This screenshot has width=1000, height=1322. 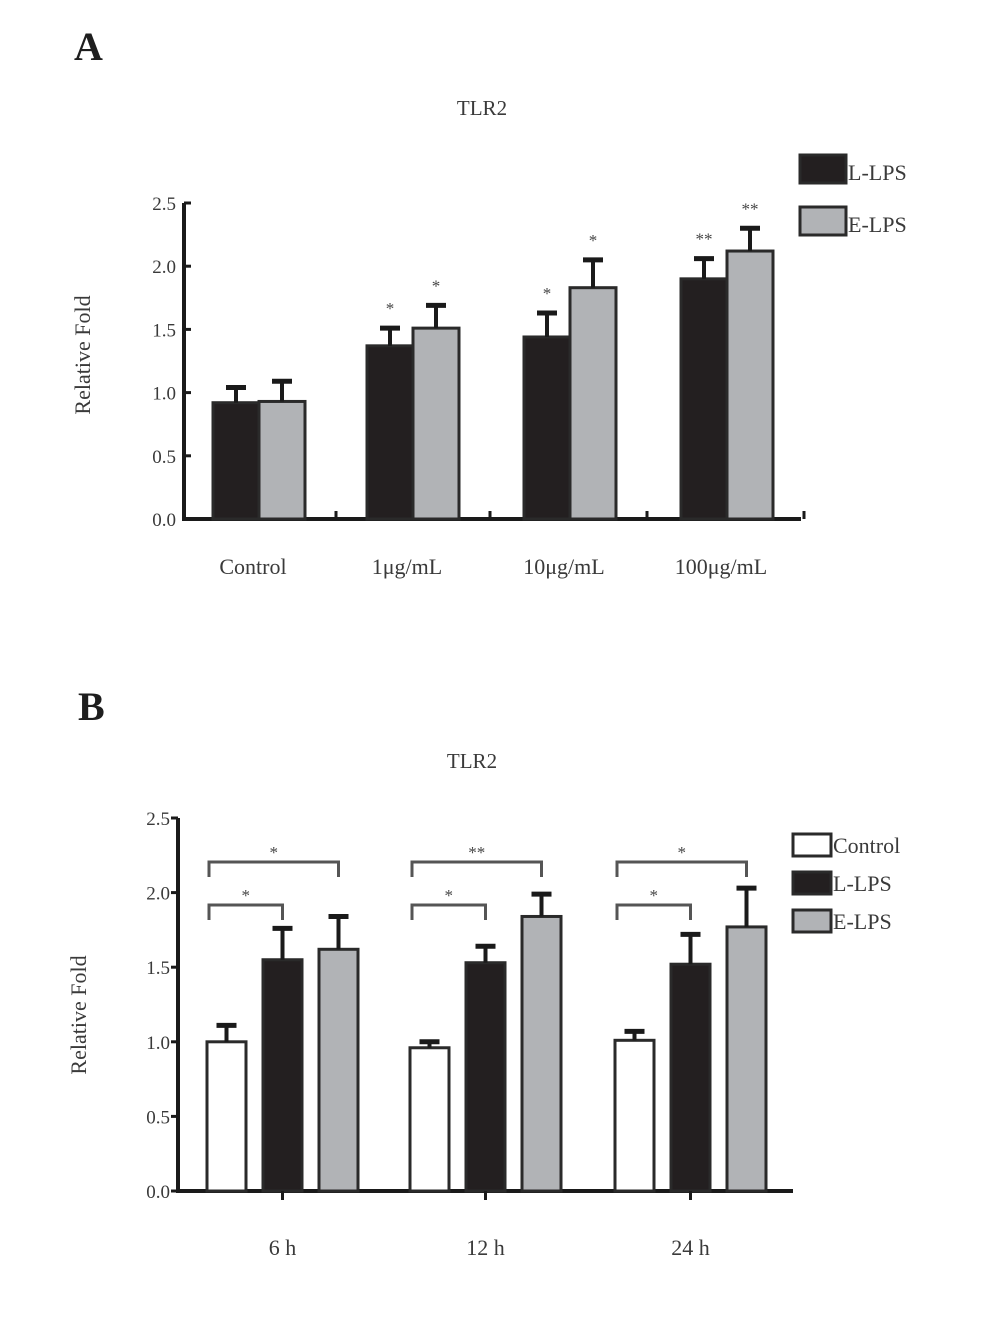 What do you see at coordinates (485, 1247) in the screenshot?
I see `x-category-label: 12 h` at bounding box center [485, 1247].